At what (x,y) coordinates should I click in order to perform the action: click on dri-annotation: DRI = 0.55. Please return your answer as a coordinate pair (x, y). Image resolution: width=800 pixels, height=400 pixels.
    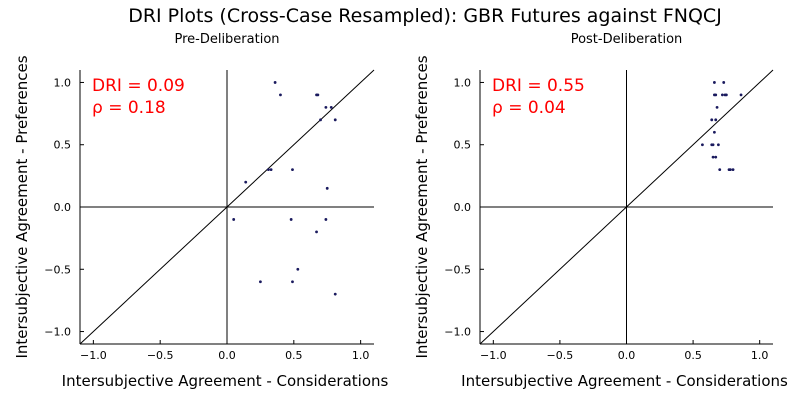
    Looking at the image, I should click on (538, 86).